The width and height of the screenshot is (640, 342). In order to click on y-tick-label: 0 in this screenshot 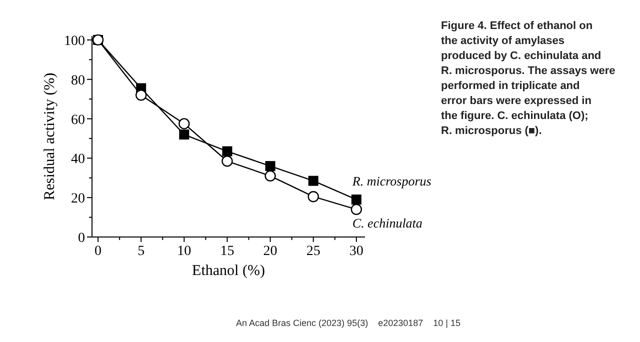, I will do `click(81, 238)`.